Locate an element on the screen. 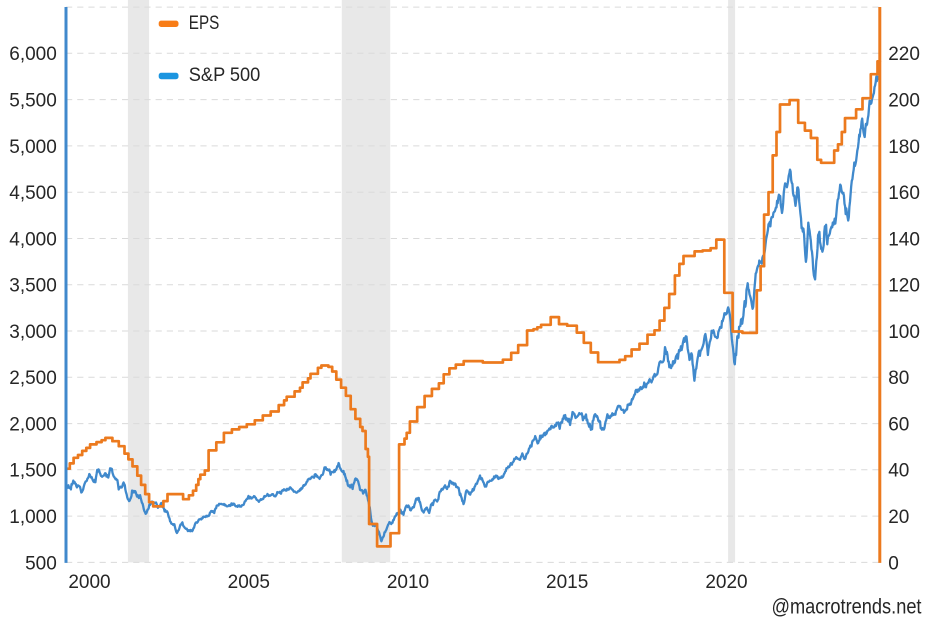 This screenshot has height=636, width=927. svg-text: 2005 is located at coordinates (249, 582).